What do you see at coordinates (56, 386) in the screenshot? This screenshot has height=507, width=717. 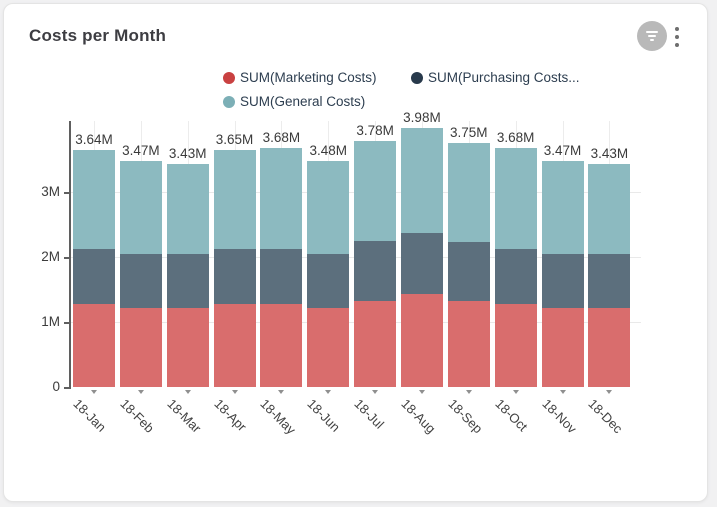 I see `y-axis-tick-label: 0` at bounding box center [56, 386].